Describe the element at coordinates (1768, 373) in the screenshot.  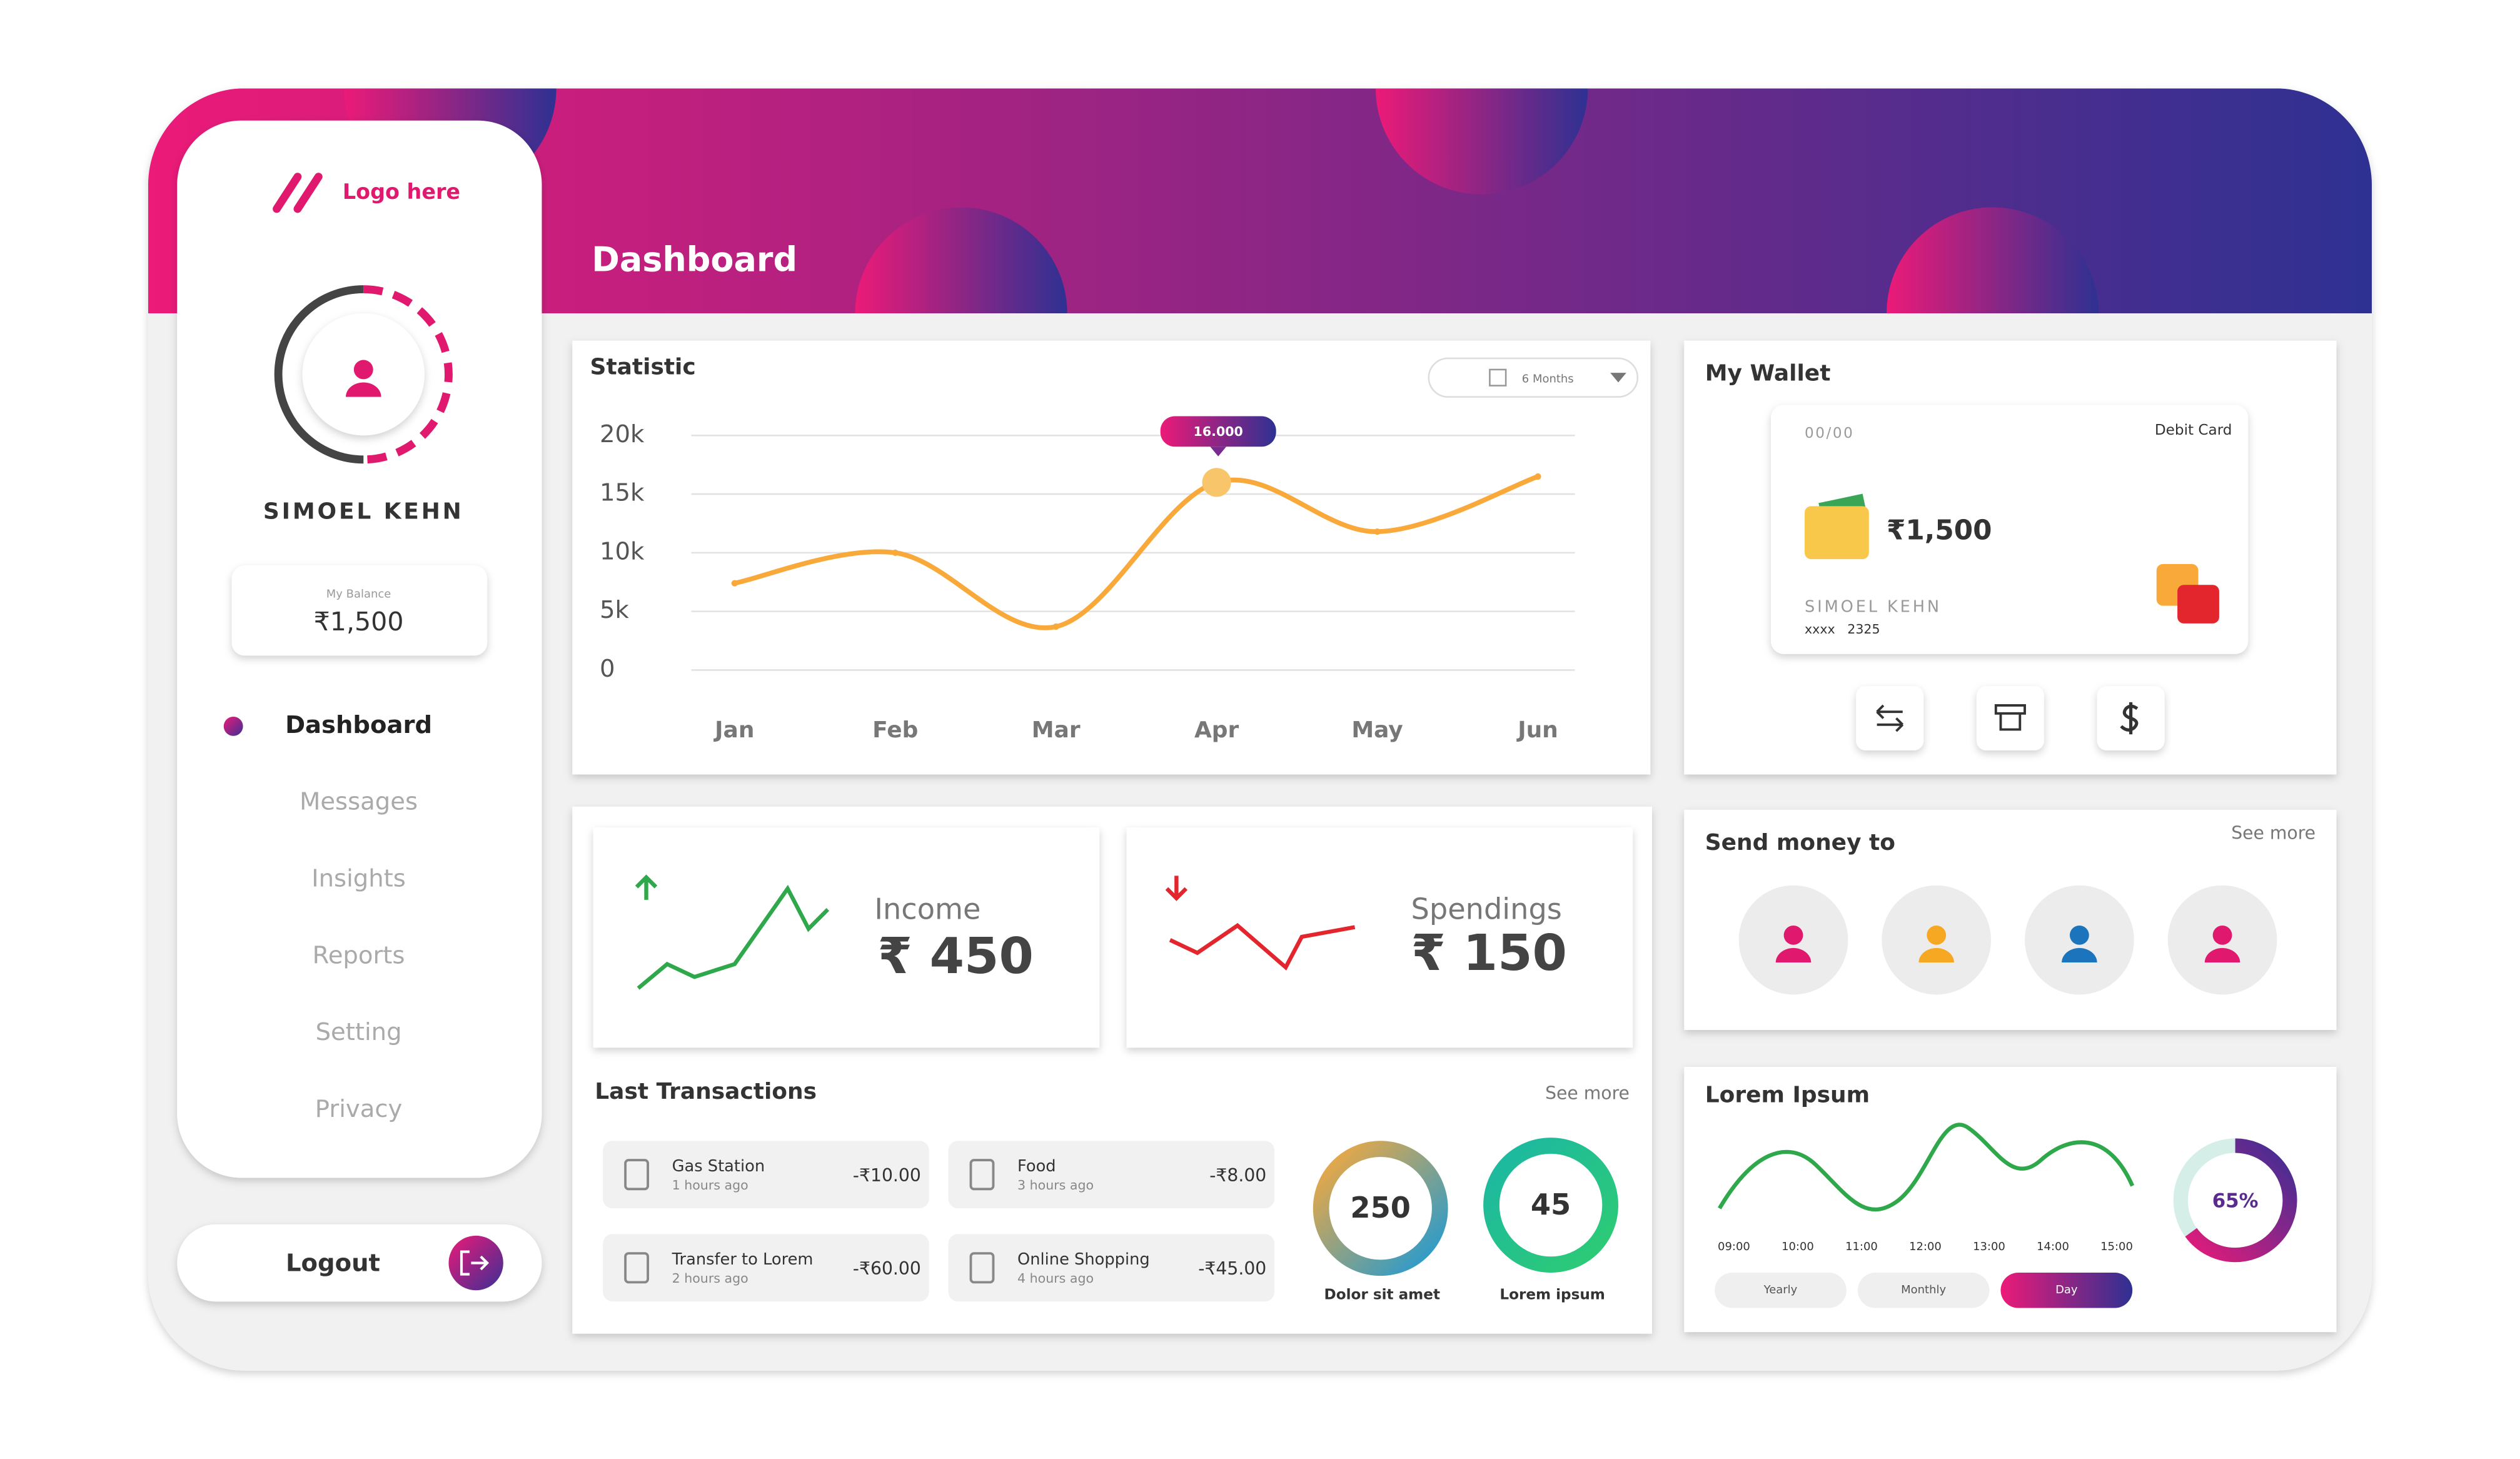
I see `wallet-title: My Wallet` at that location.